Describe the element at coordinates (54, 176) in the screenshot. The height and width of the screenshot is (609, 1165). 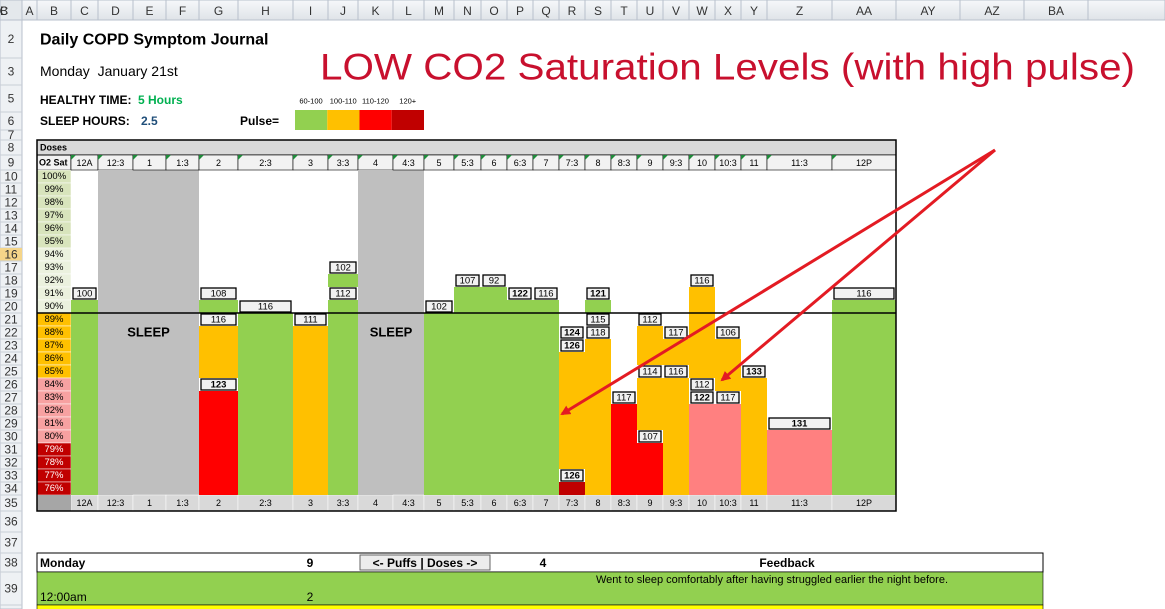
I see `o2-level-label: 100%` at that location.